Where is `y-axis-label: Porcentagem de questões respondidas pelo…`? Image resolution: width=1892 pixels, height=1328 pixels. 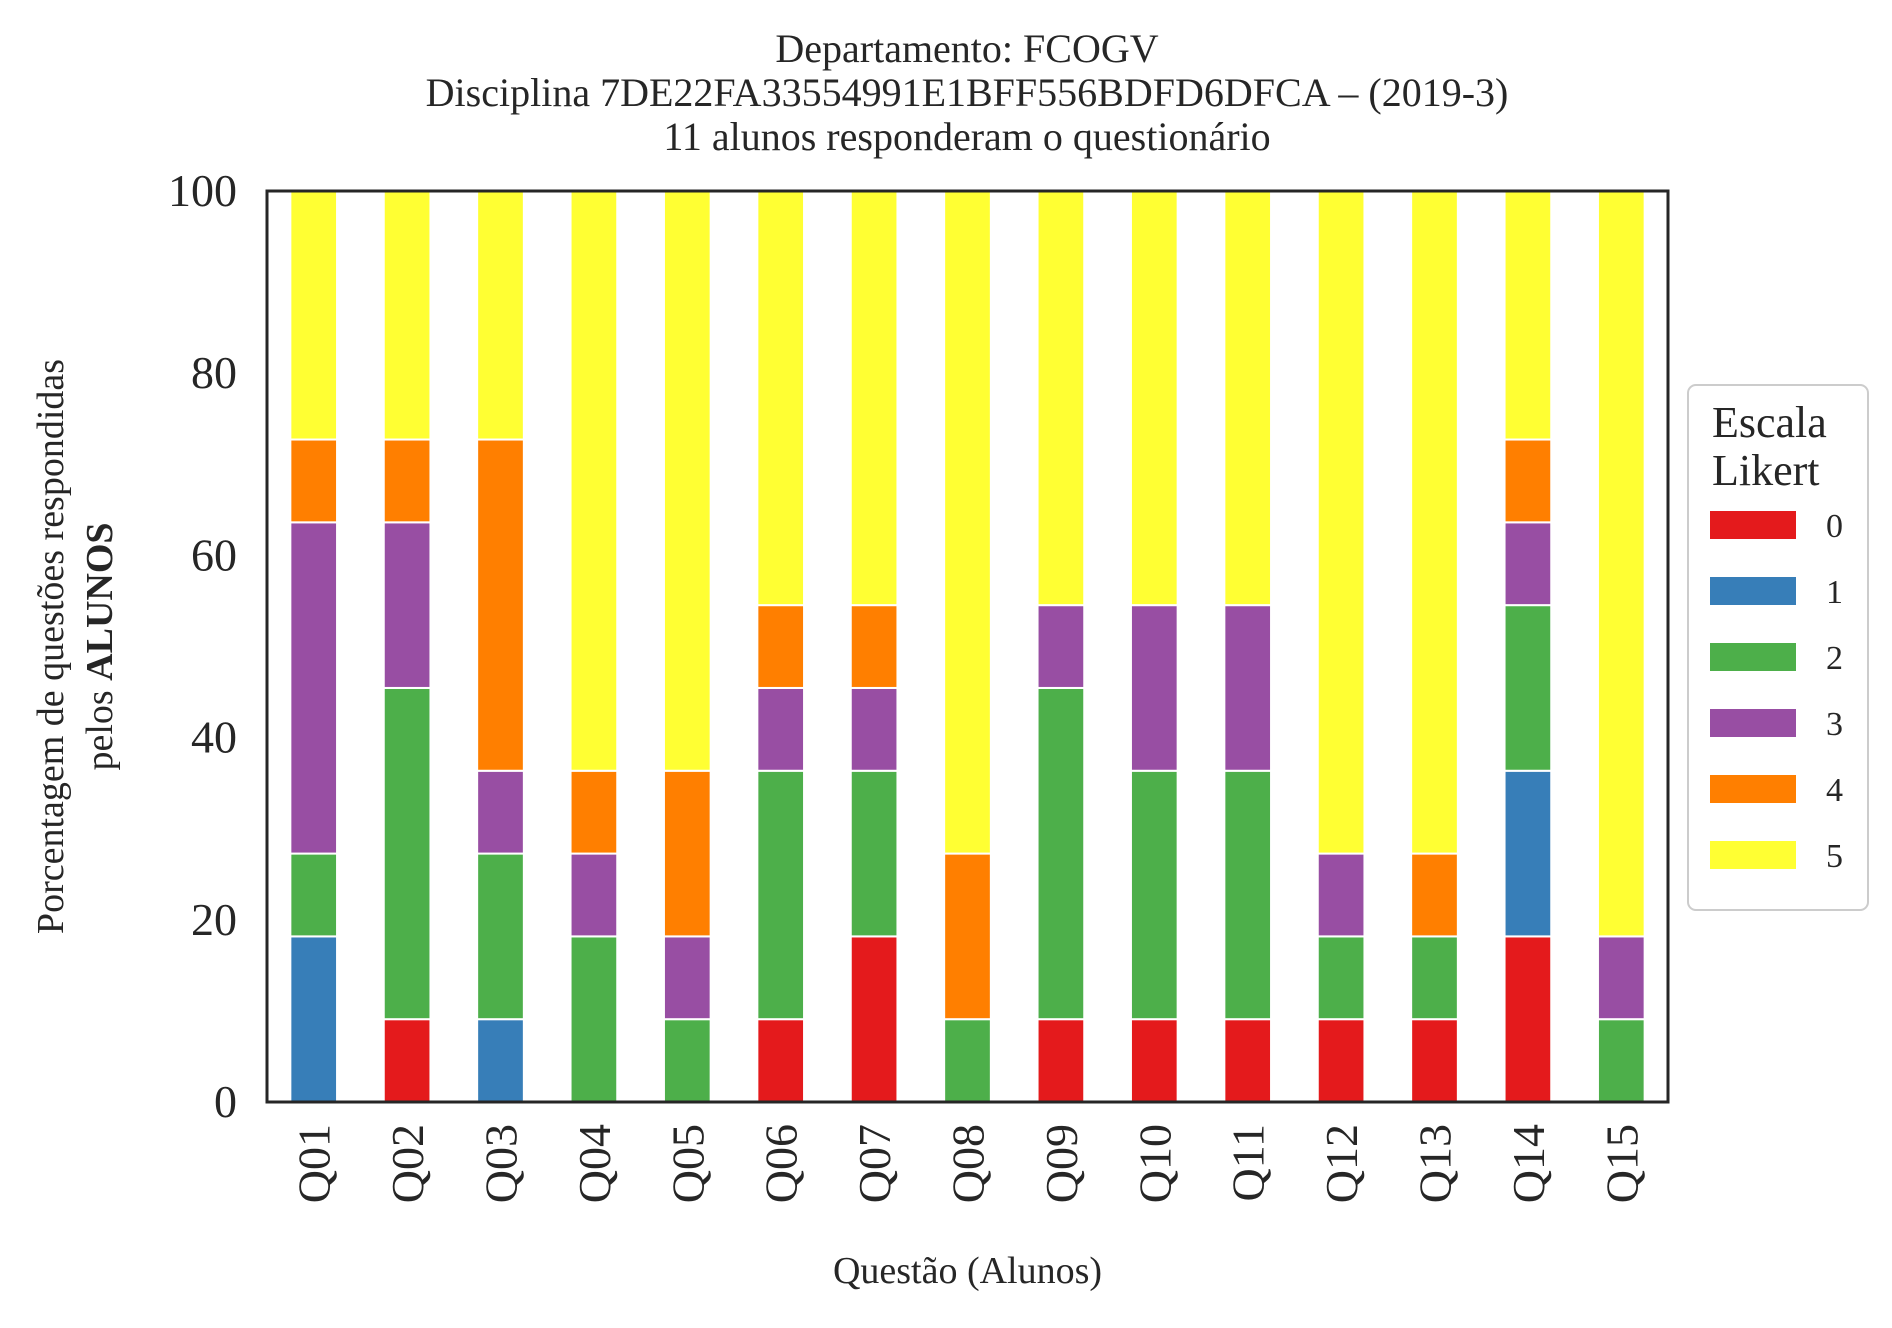 y-axis-label: Porcentagem de questões respondidas pelo… is located at coordinates (75, 646).